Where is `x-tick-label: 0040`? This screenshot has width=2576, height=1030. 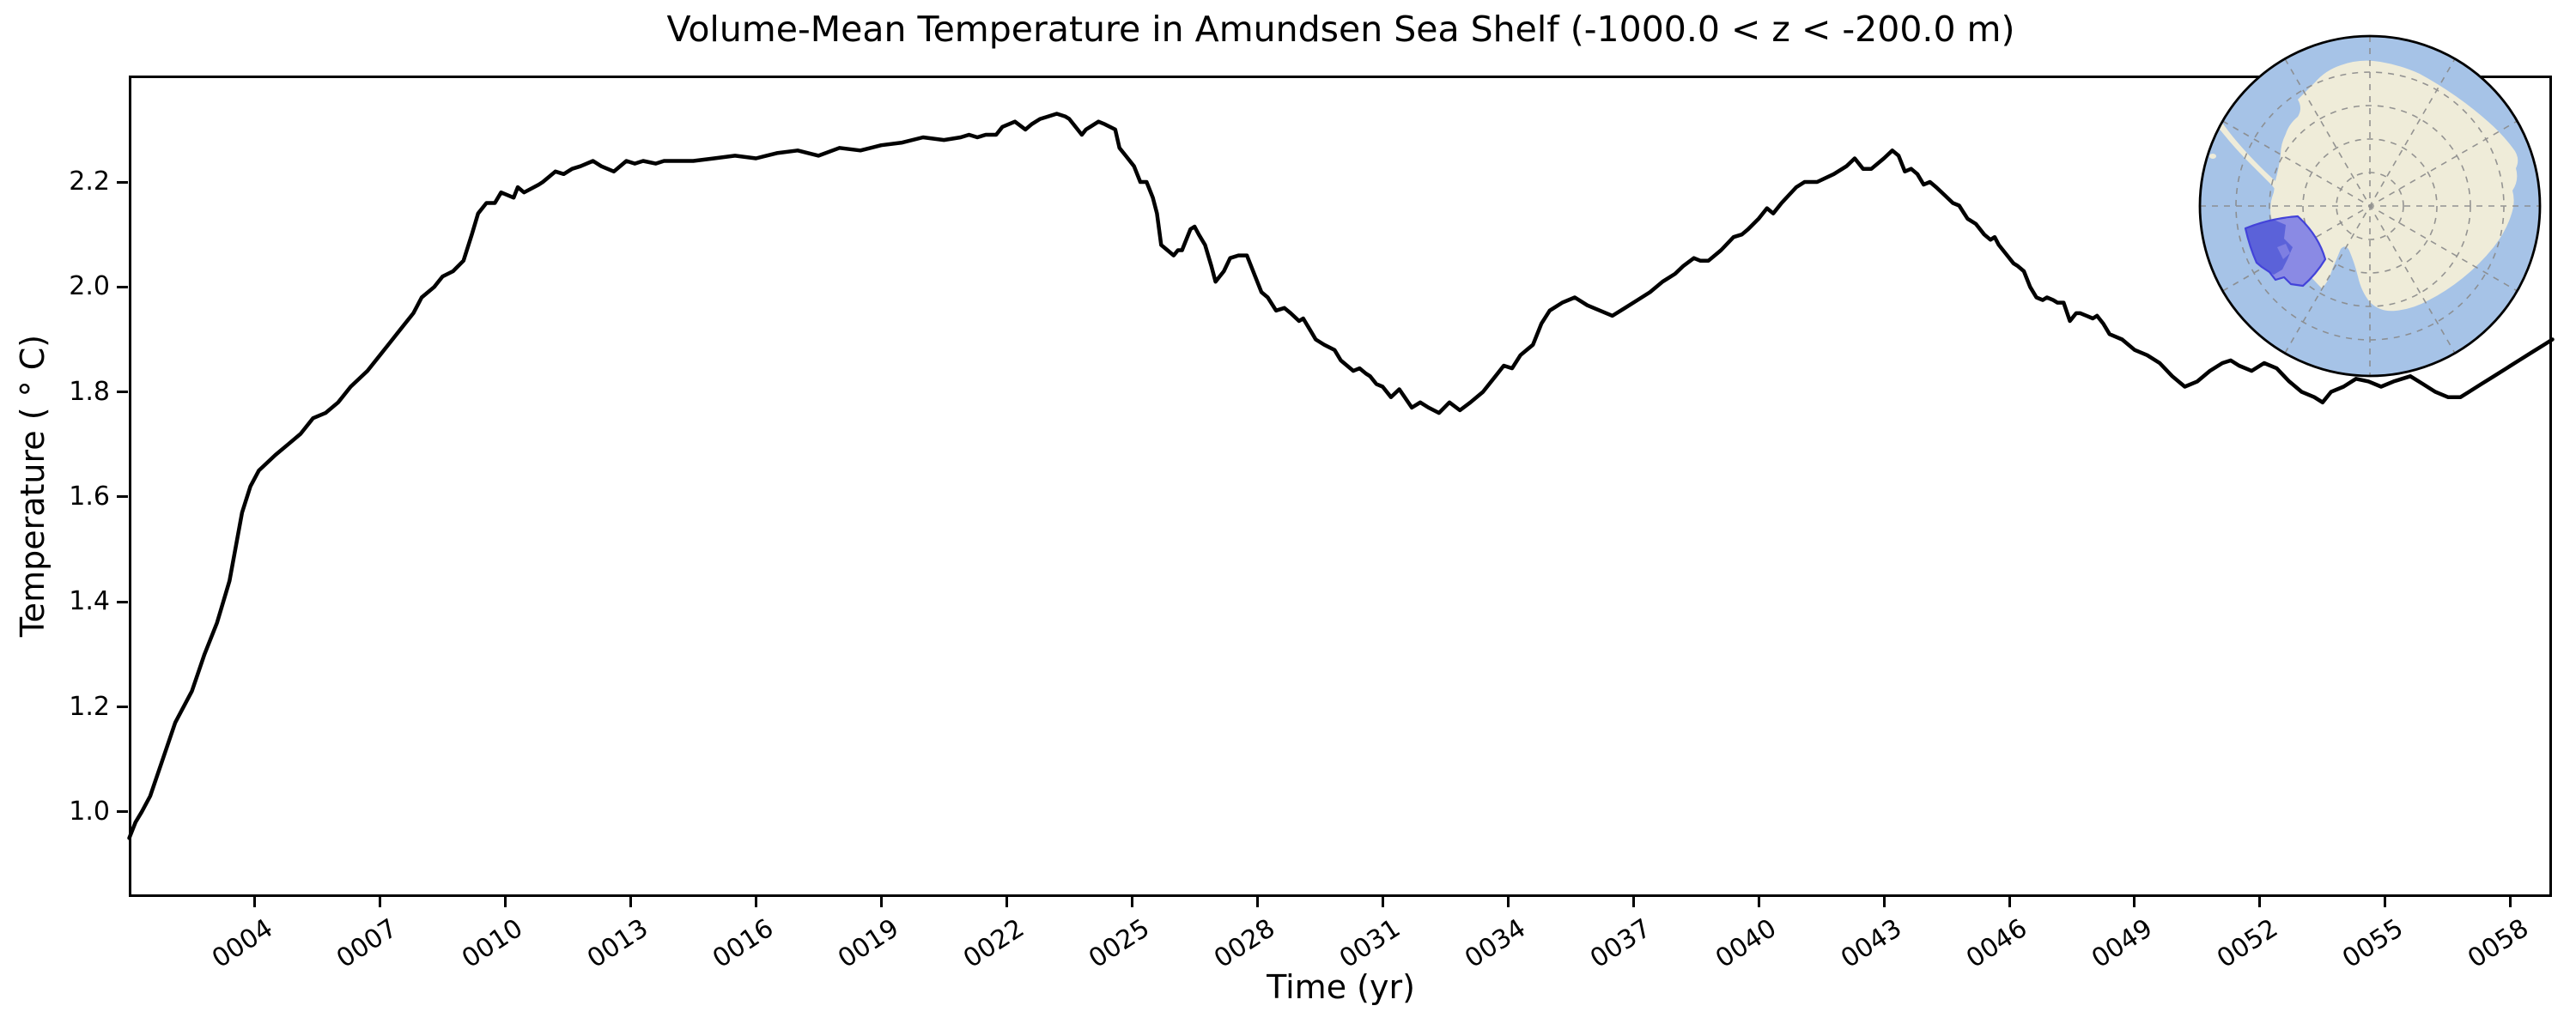 x-tick-label: 0040 is located at coordinates (1747, 943).